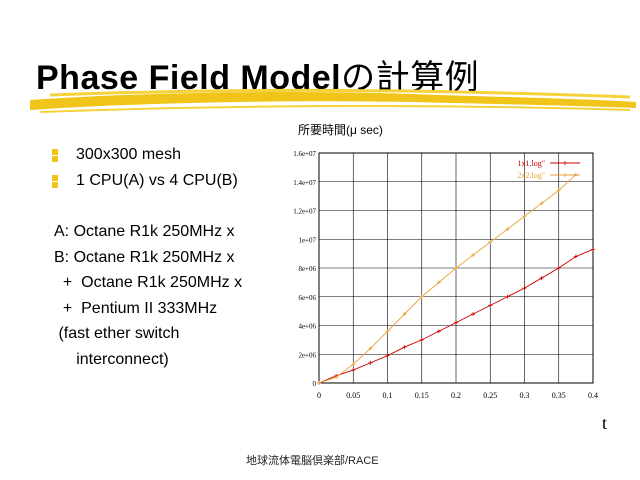  What do you see at coordinates (312, 461) in the screenshot?
I see `footer: 地球流体電脳倶楽部/RACE` at bounding box center [312, 461].